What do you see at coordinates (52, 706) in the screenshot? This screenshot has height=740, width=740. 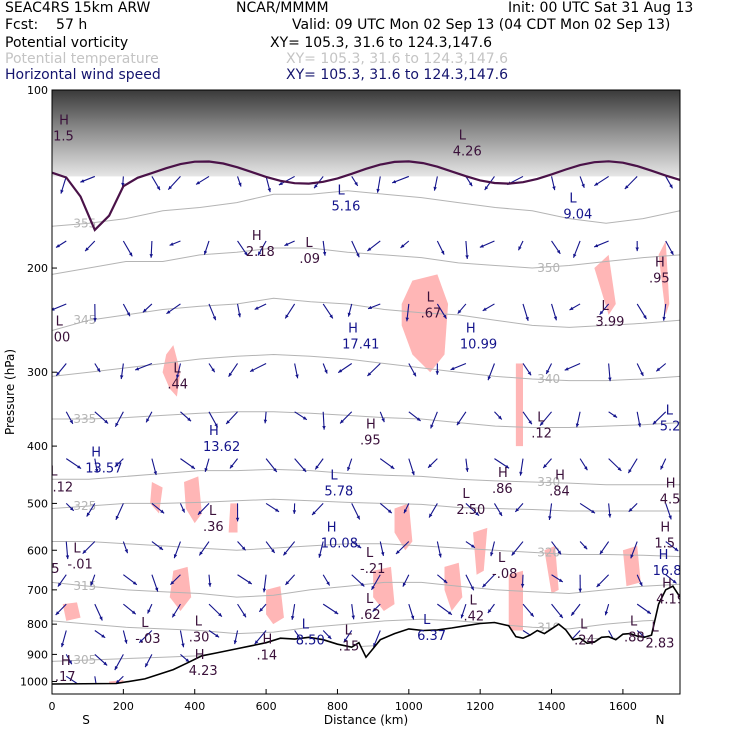 I see `x-tick-label: 0` at bounding box center [52, 706].